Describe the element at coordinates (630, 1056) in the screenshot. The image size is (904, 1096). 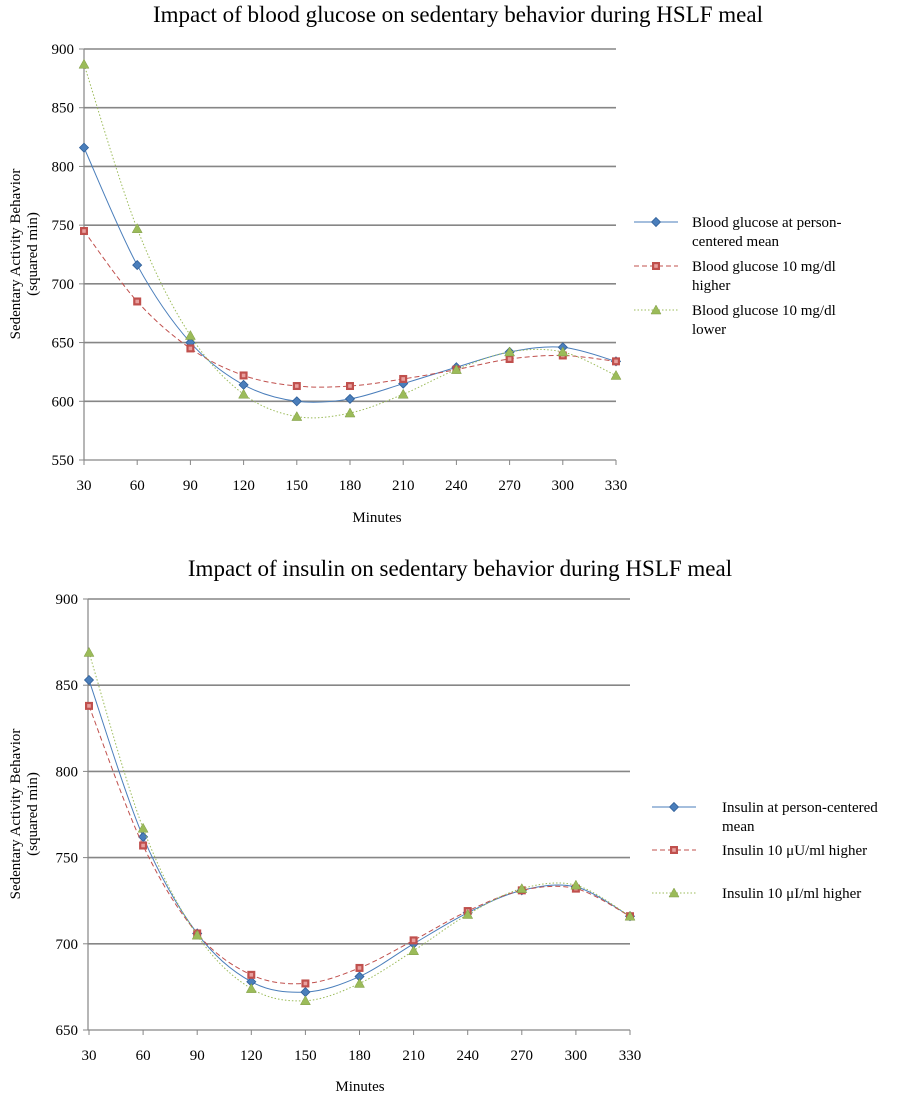
I see `x-tick-label-330: 330` at that location.